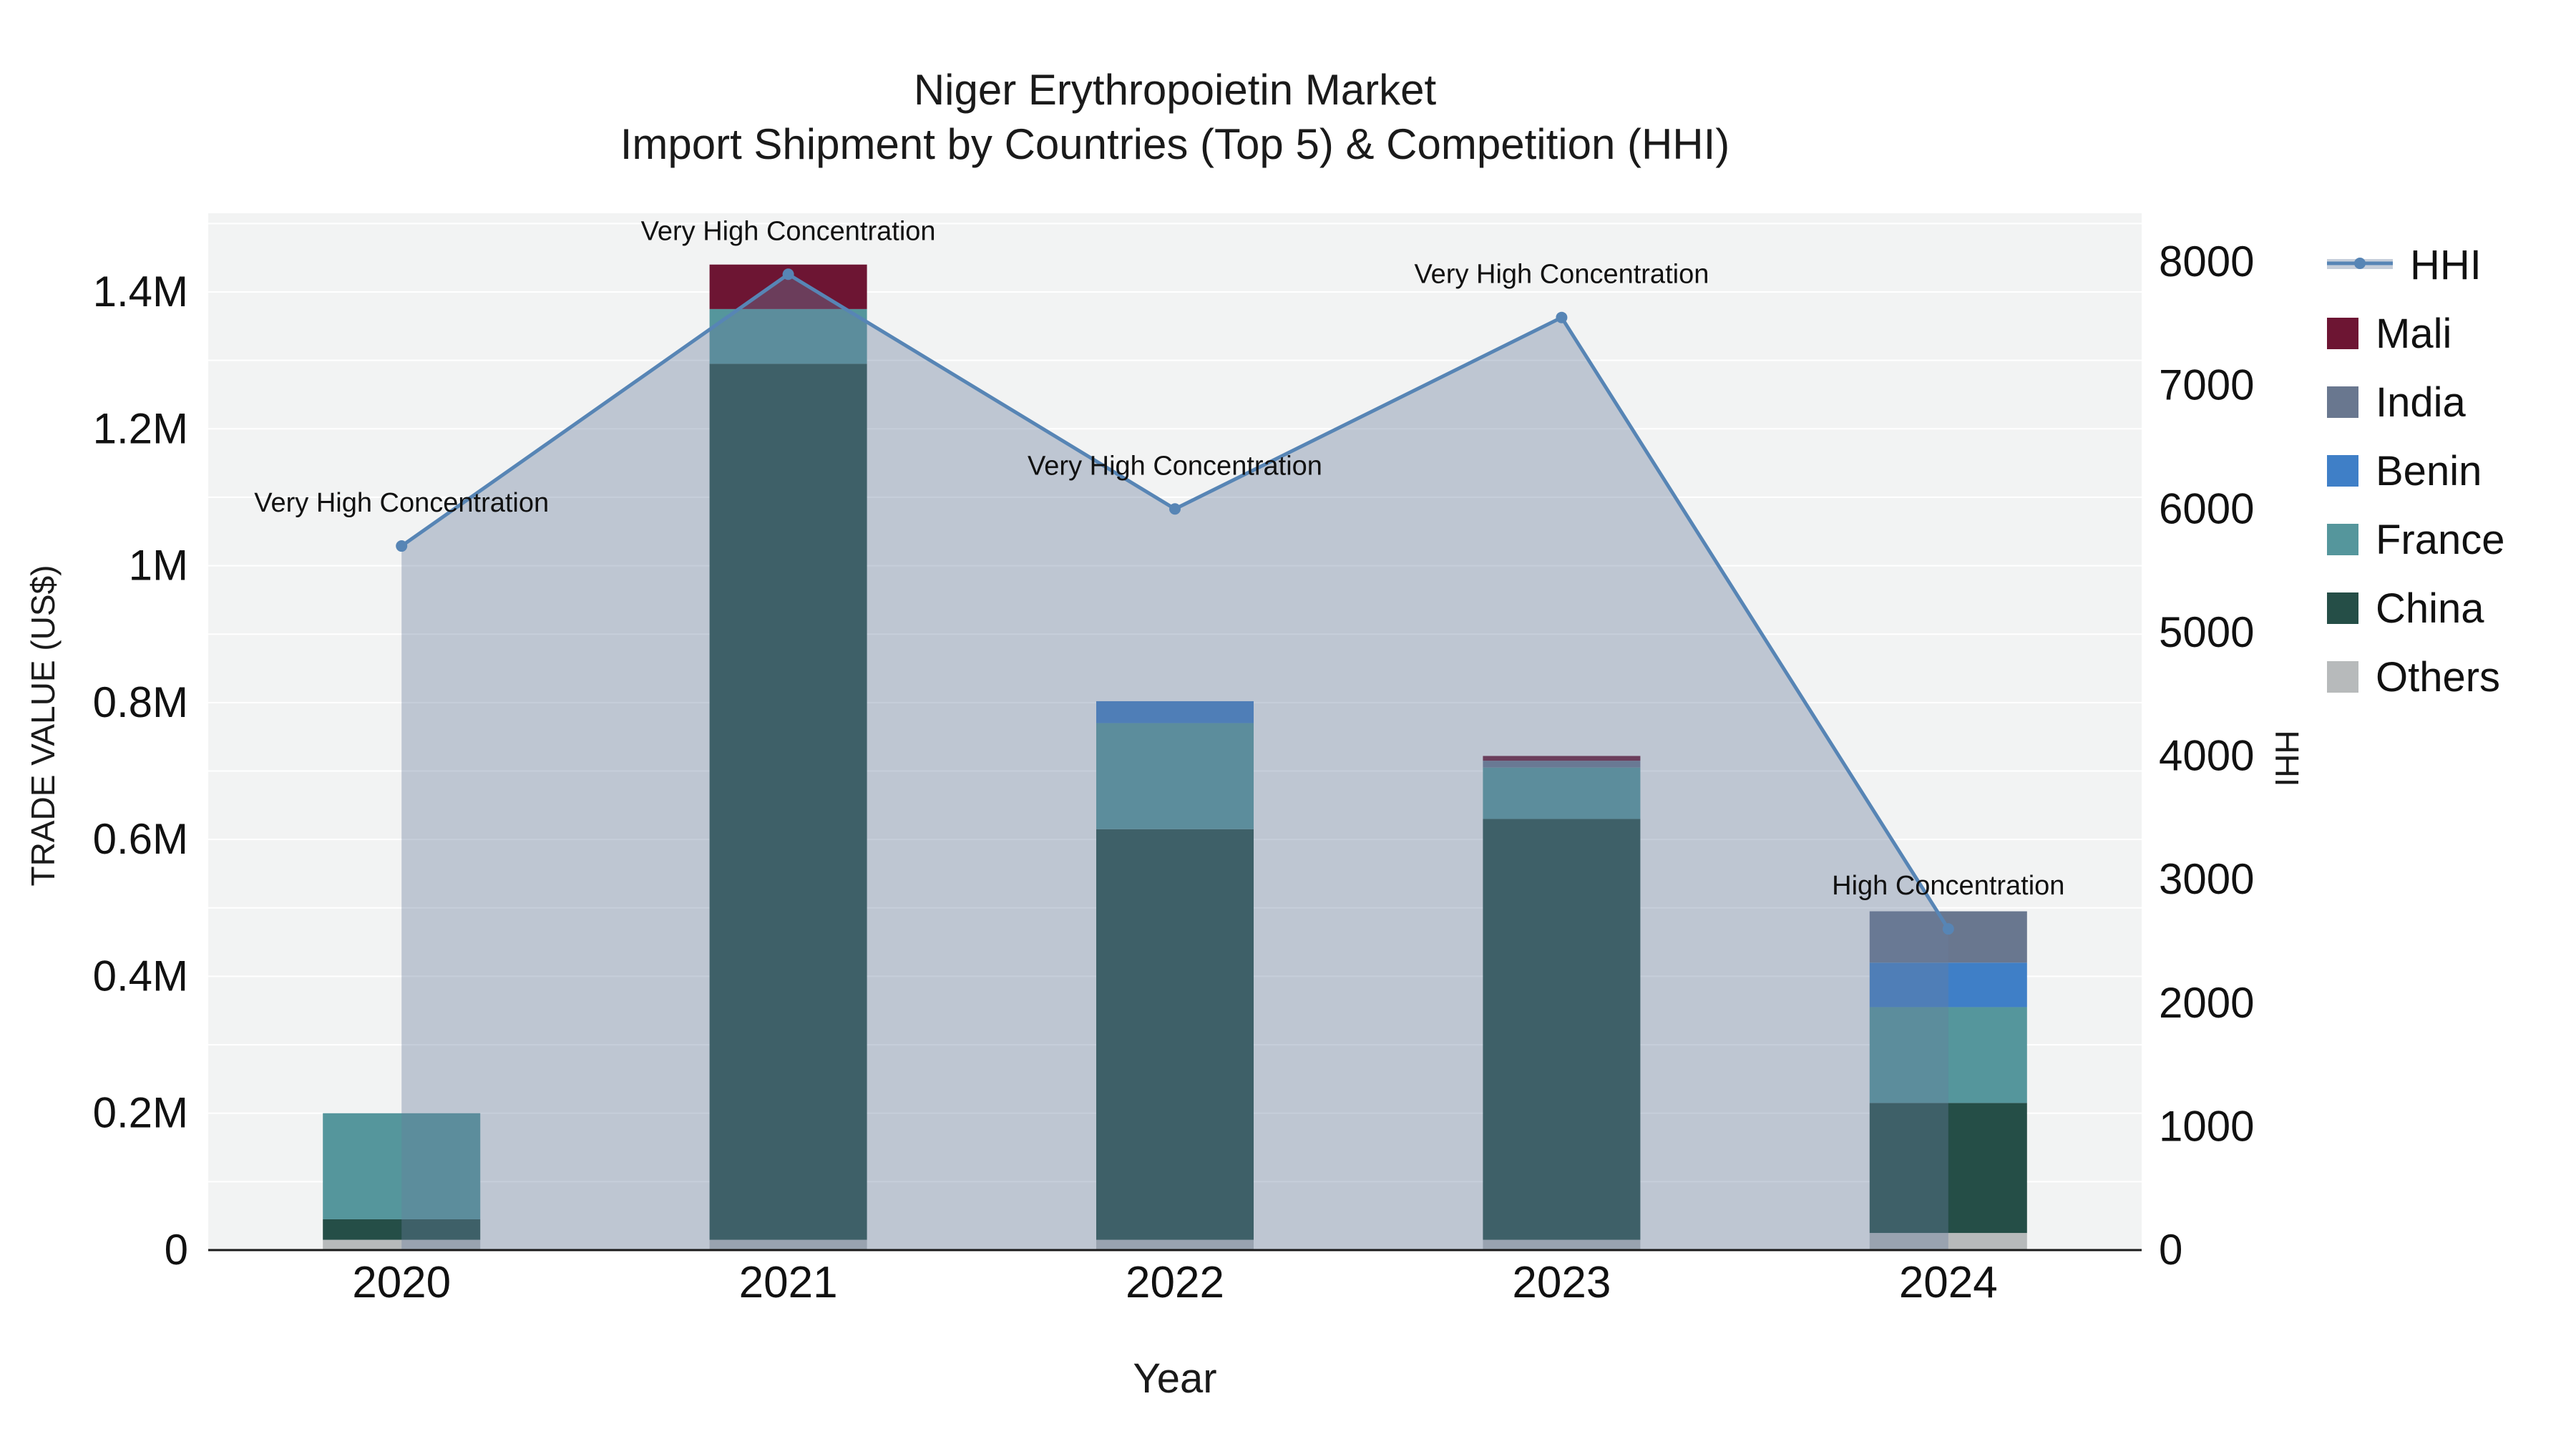  I want to click on annotation-2021: Very High Concentration, so click(788, 231).